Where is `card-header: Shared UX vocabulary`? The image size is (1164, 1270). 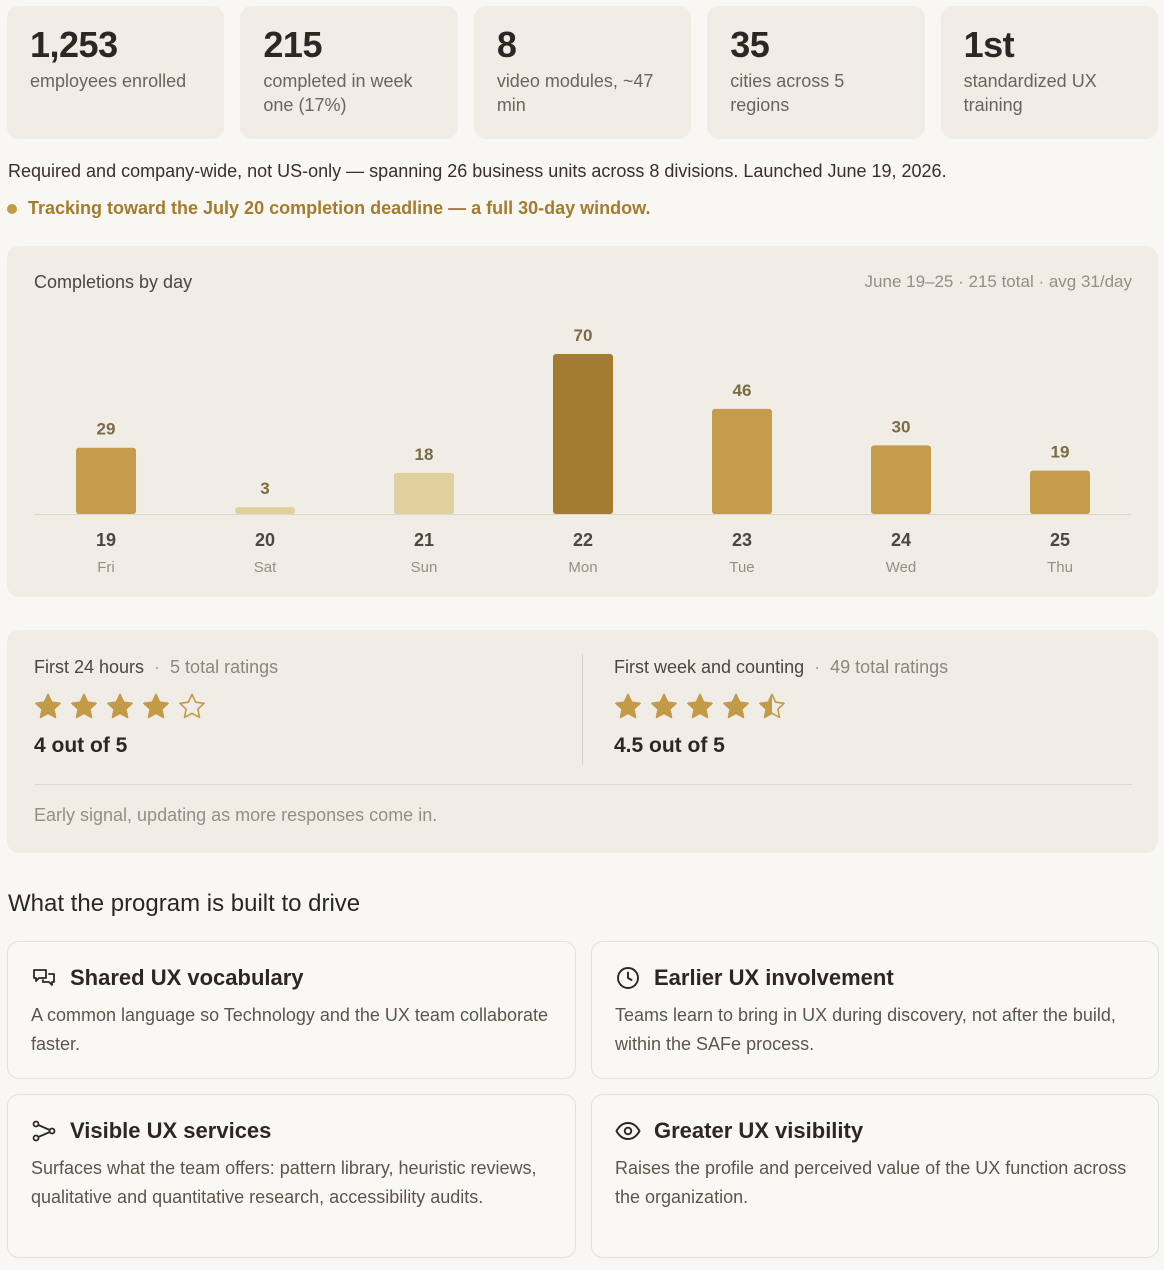 card-header: Shared UX vocabulary is located at coordinates (291, 978).